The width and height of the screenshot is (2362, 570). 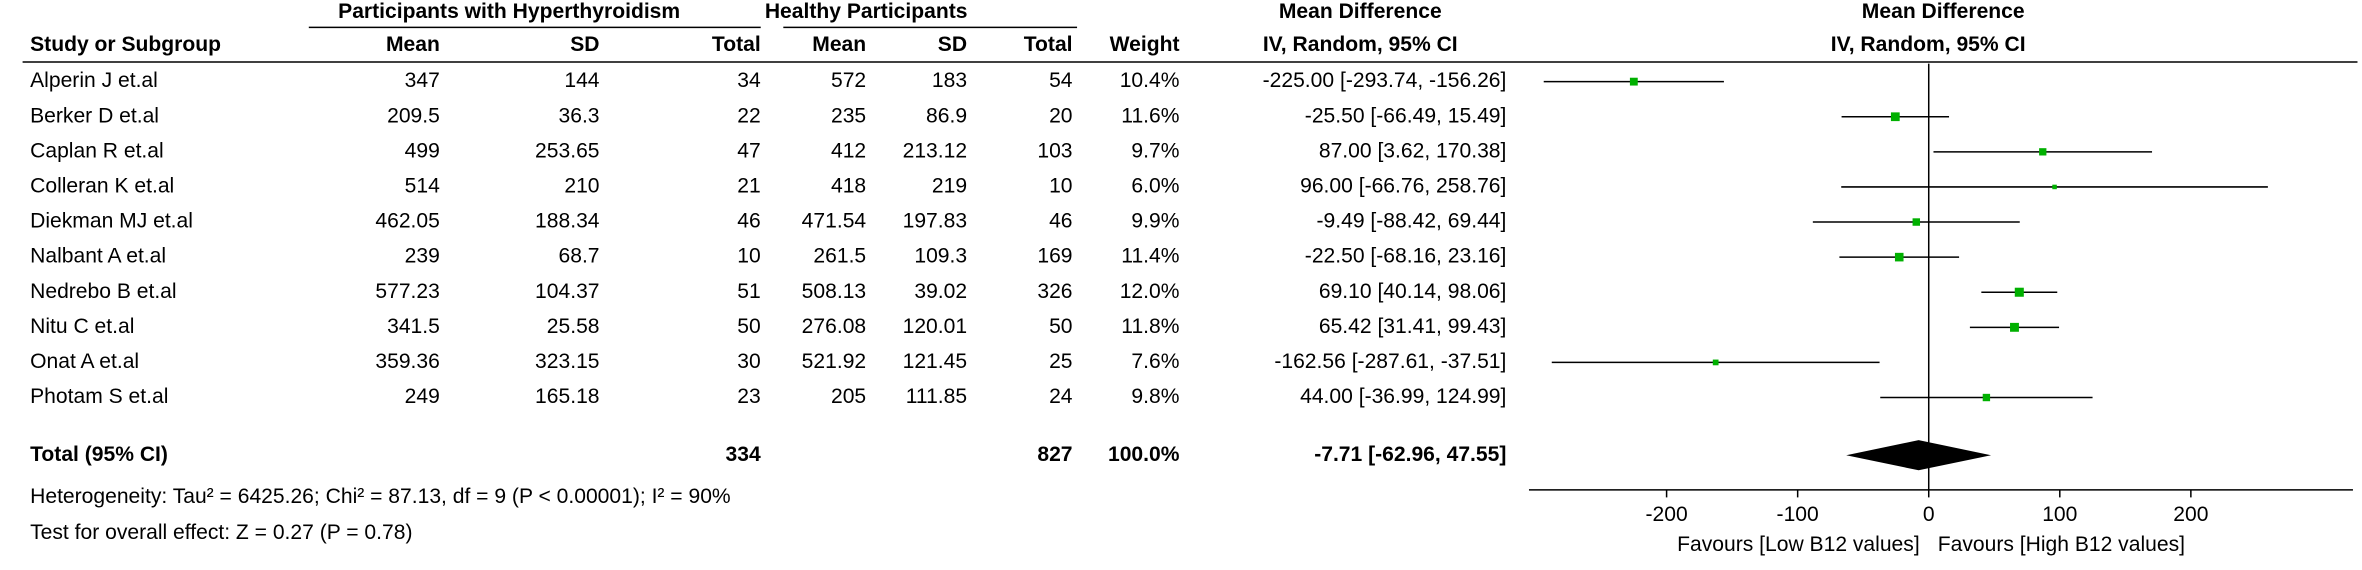 What do you see at coordinates (748, 291) in the screenshot?
I see `table-cell: 51` at bounding box center [748, 291].